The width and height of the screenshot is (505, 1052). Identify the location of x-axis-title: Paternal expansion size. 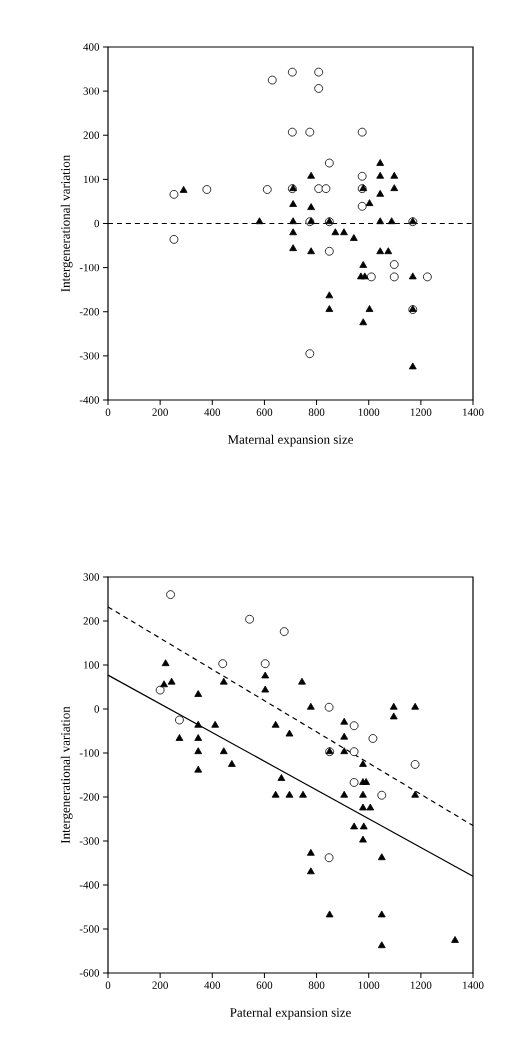
(290, 1013).